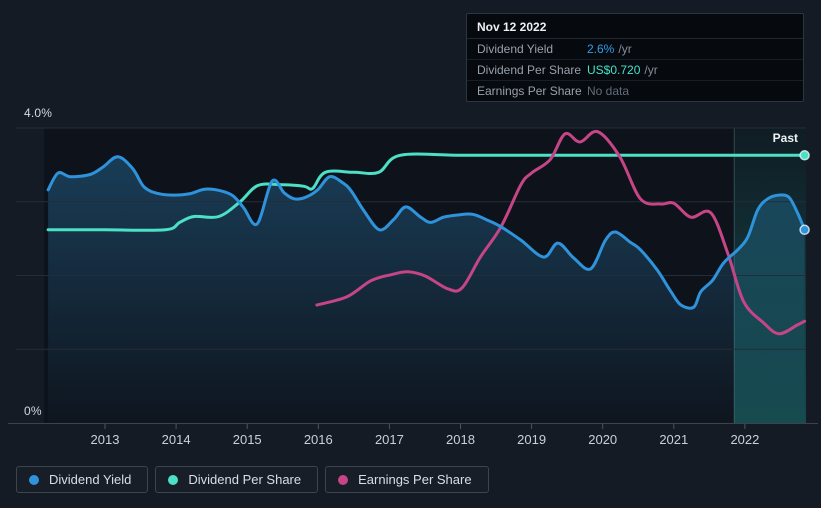  I want to click on dividend-yield-end-dot, so click(804, 230).